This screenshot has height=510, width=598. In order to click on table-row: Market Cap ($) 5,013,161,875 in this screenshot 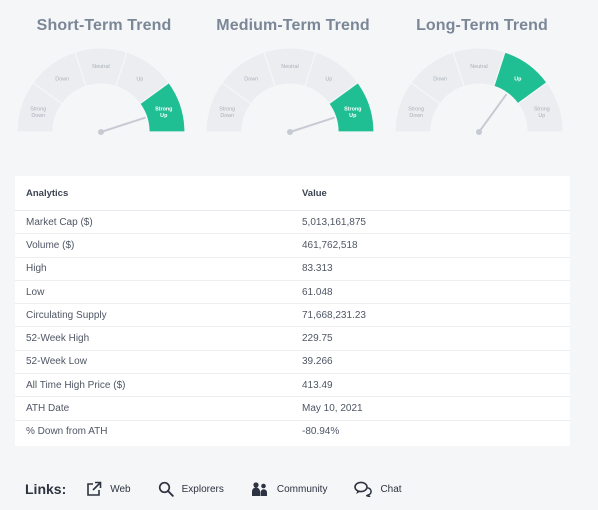, I will do `click(292, 222)`.